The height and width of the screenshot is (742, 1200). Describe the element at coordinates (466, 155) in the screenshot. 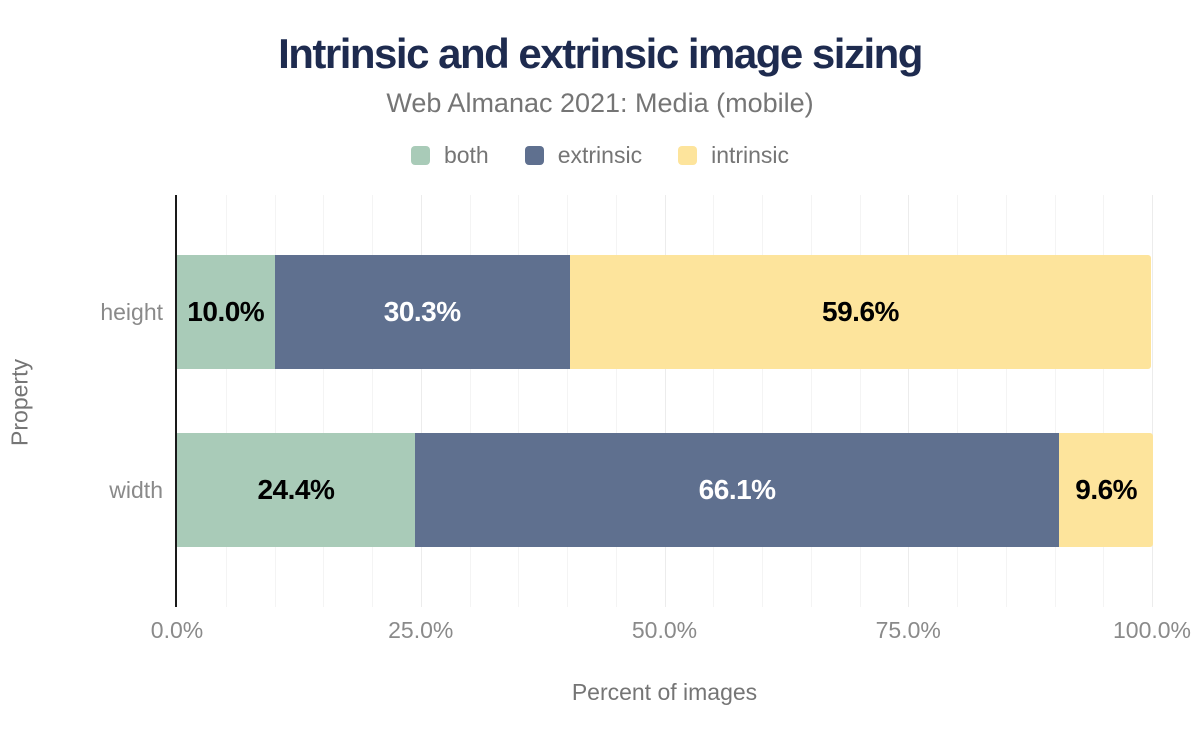

I see `legend-label-both: both` at that location.